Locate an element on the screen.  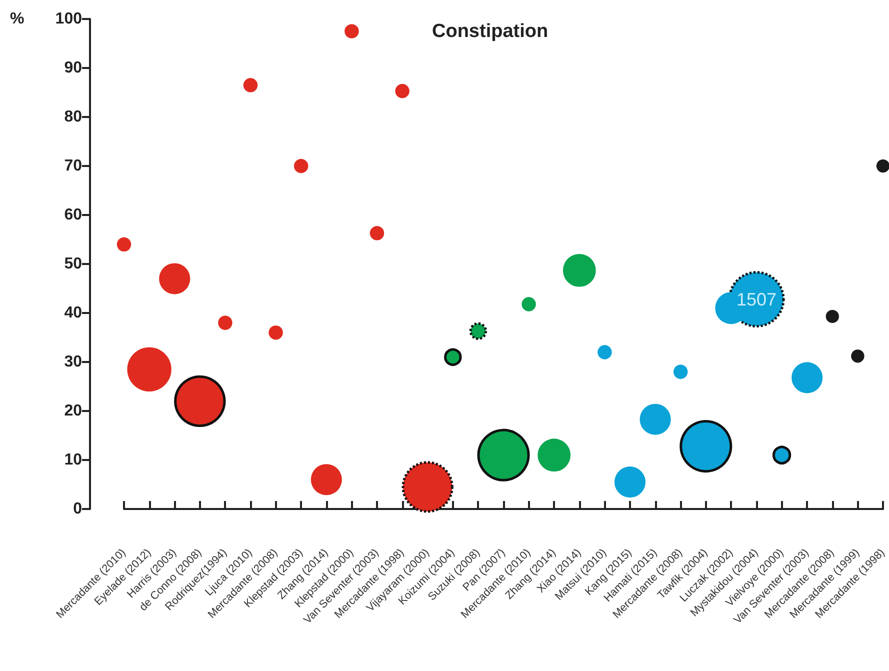
y-tick-label: 20 is located at coordinates (73, 411).